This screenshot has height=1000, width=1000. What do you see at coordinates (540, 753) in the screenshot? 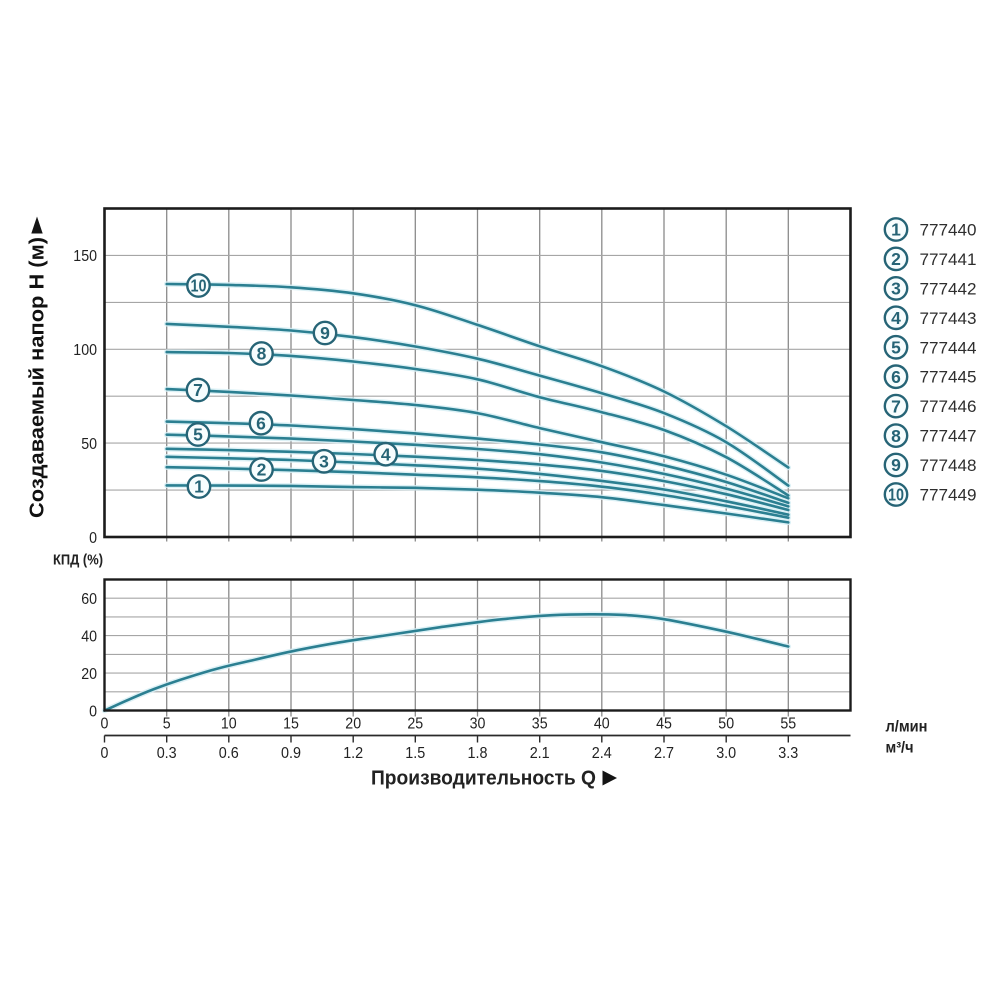
I see `svg-text: 2.1` at bounding box center [540, 753].